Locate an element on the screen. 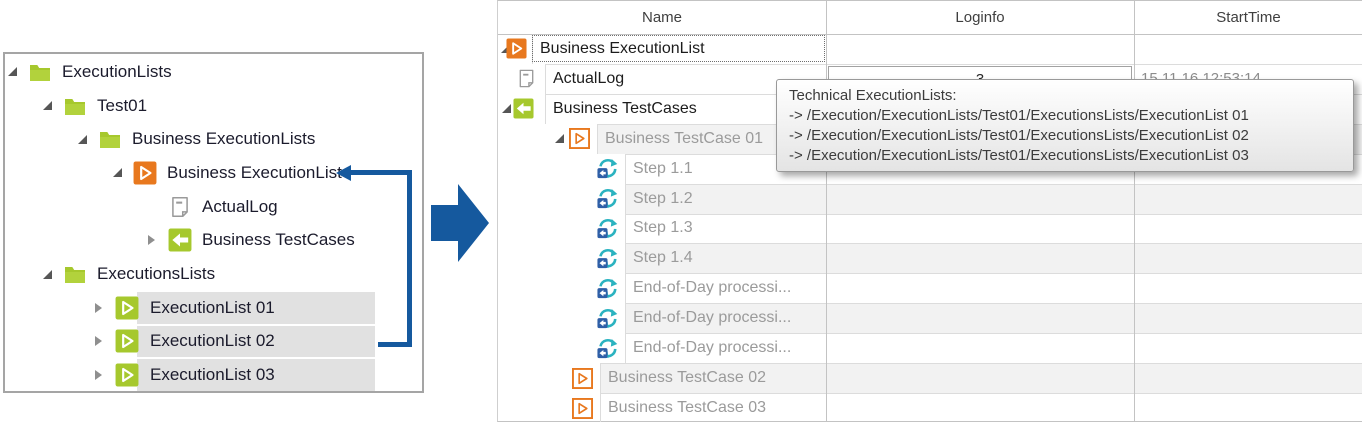 The image size is (1362, 422). tree-item: Business ExecutionList is located at coordinates (213, 173).